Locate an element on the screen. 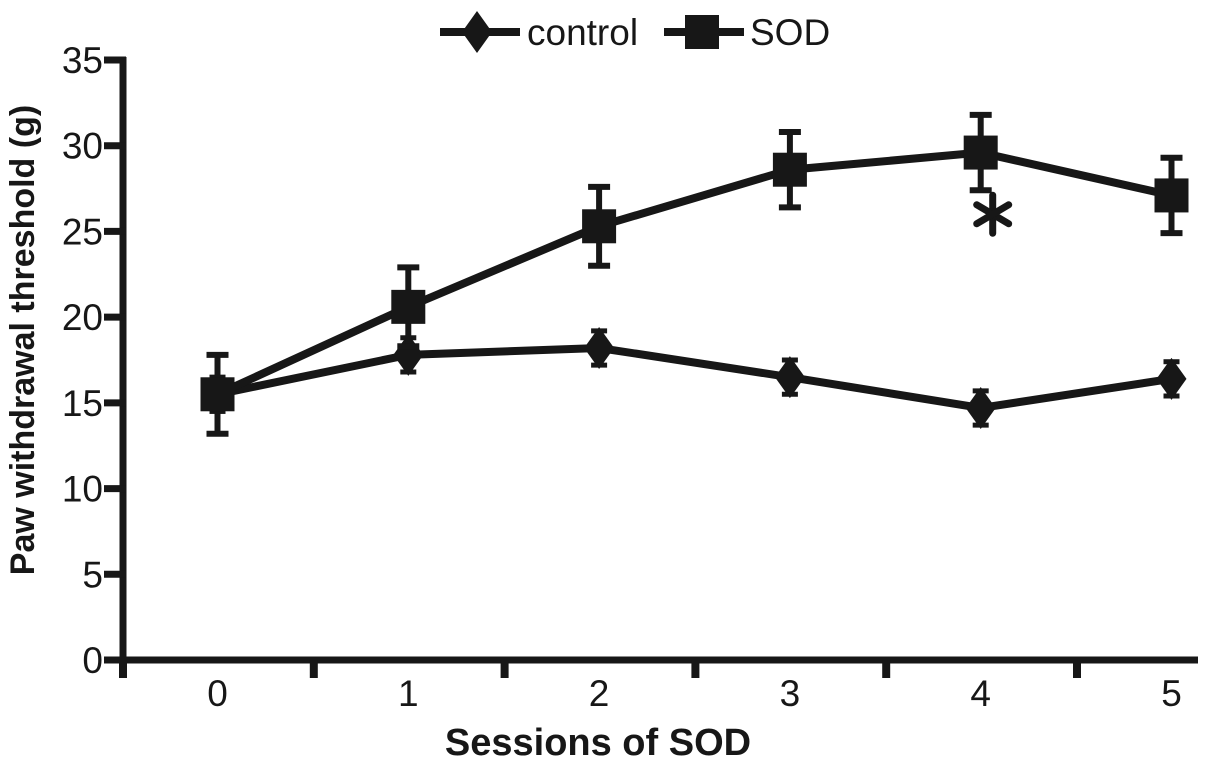  legend-item-control: control is located at coordinates (539, 32).